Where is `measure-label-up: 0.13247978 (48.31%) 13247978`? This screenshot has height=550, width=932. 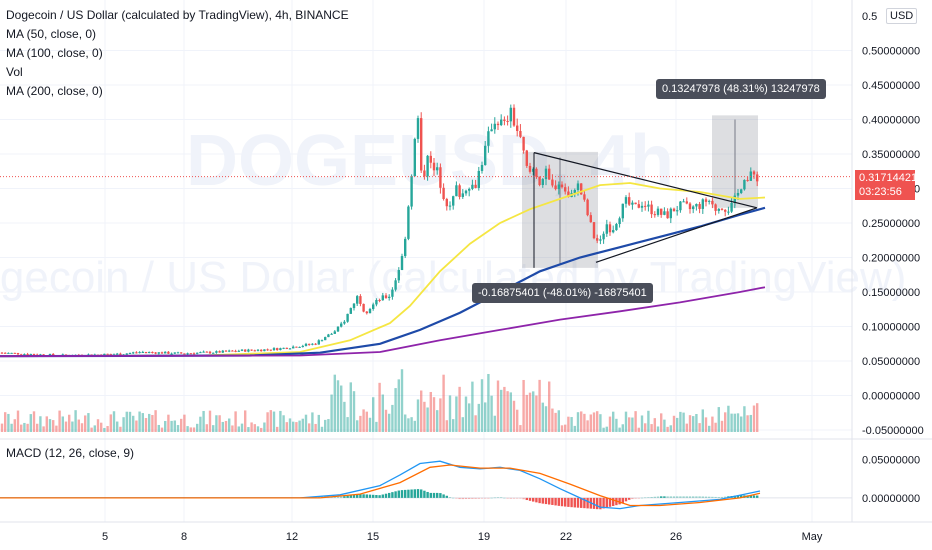 measure-label-up: 0.13247978 (48.31%) 13247978 is located at coordinates (741, 89).